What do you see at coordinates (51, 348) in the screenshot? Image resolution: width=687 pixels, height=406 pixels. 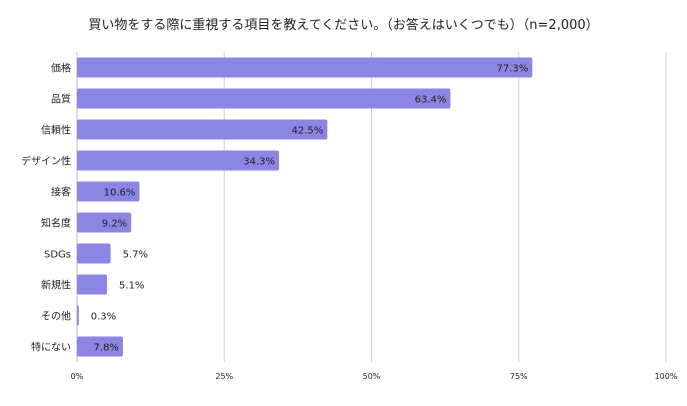 I see `category-label: 特にない` at bounding box center [51, 348].